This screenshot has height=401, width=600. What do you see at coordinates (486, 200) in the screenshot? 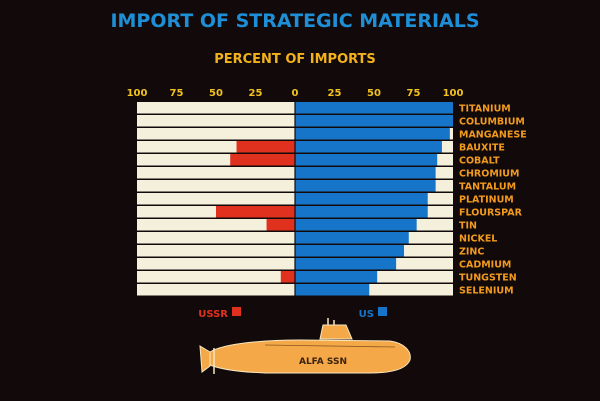
I see `category-label: PLATINUM` at bounding box center [486, 200].